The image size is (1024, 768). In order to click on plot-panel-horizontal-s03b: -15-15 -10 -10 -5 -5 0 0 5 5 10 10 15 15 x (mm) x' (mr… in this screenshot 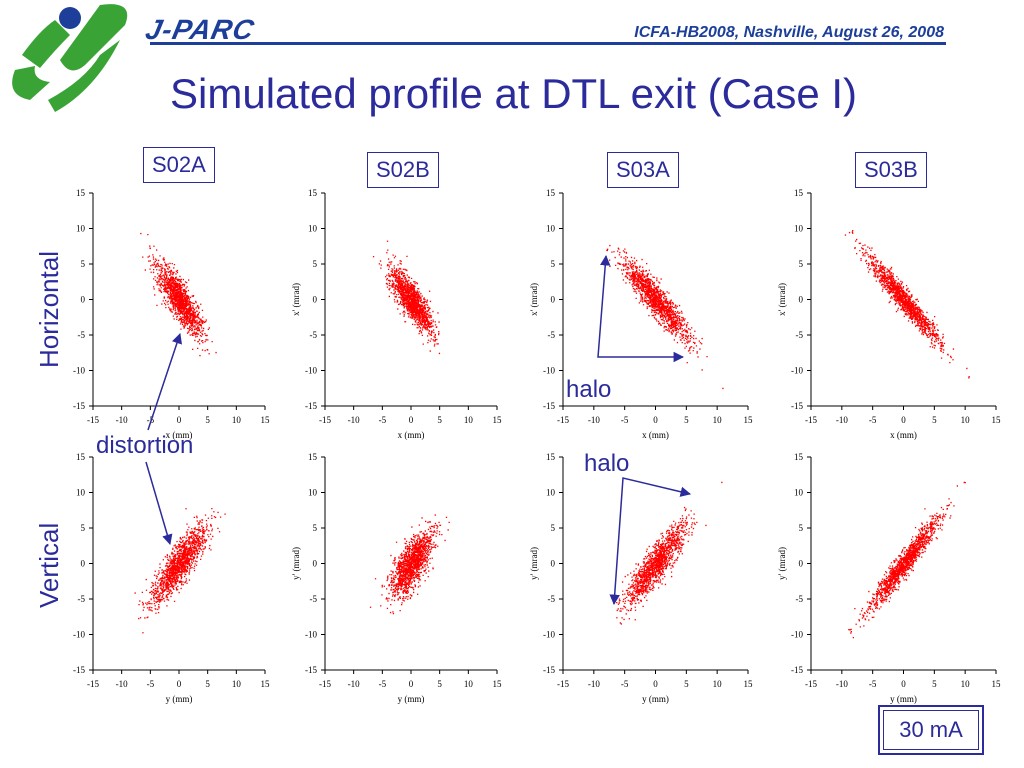, I will do `click(889, 314)`.